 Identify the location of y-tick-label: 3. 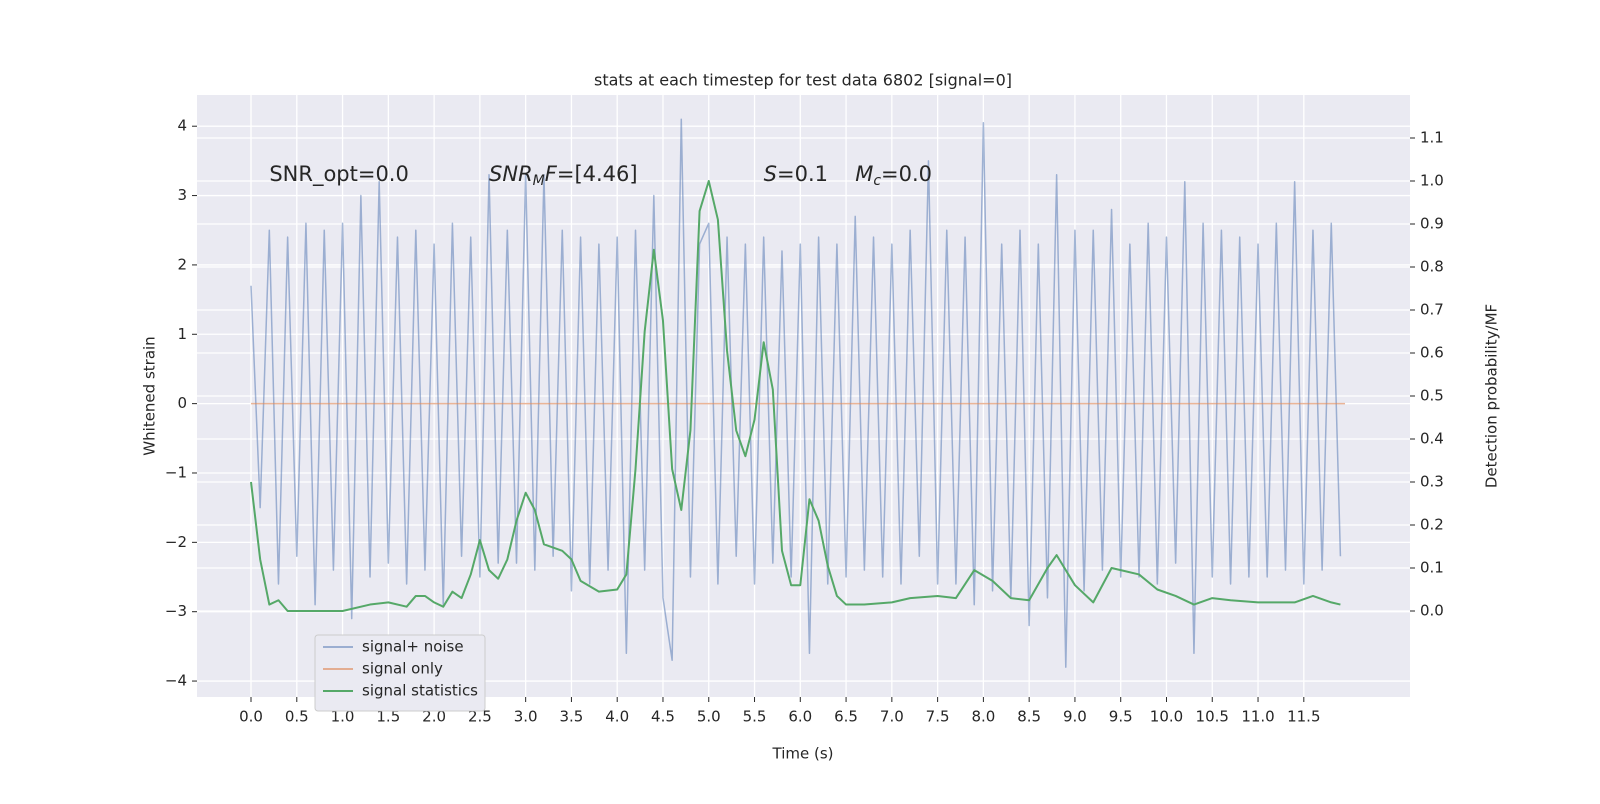
(182, 195).